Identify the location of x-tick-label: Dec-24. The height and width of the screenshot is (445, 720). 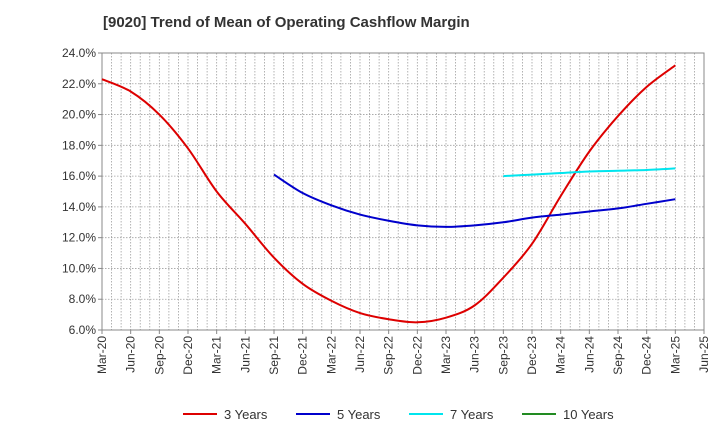
(647, 355).